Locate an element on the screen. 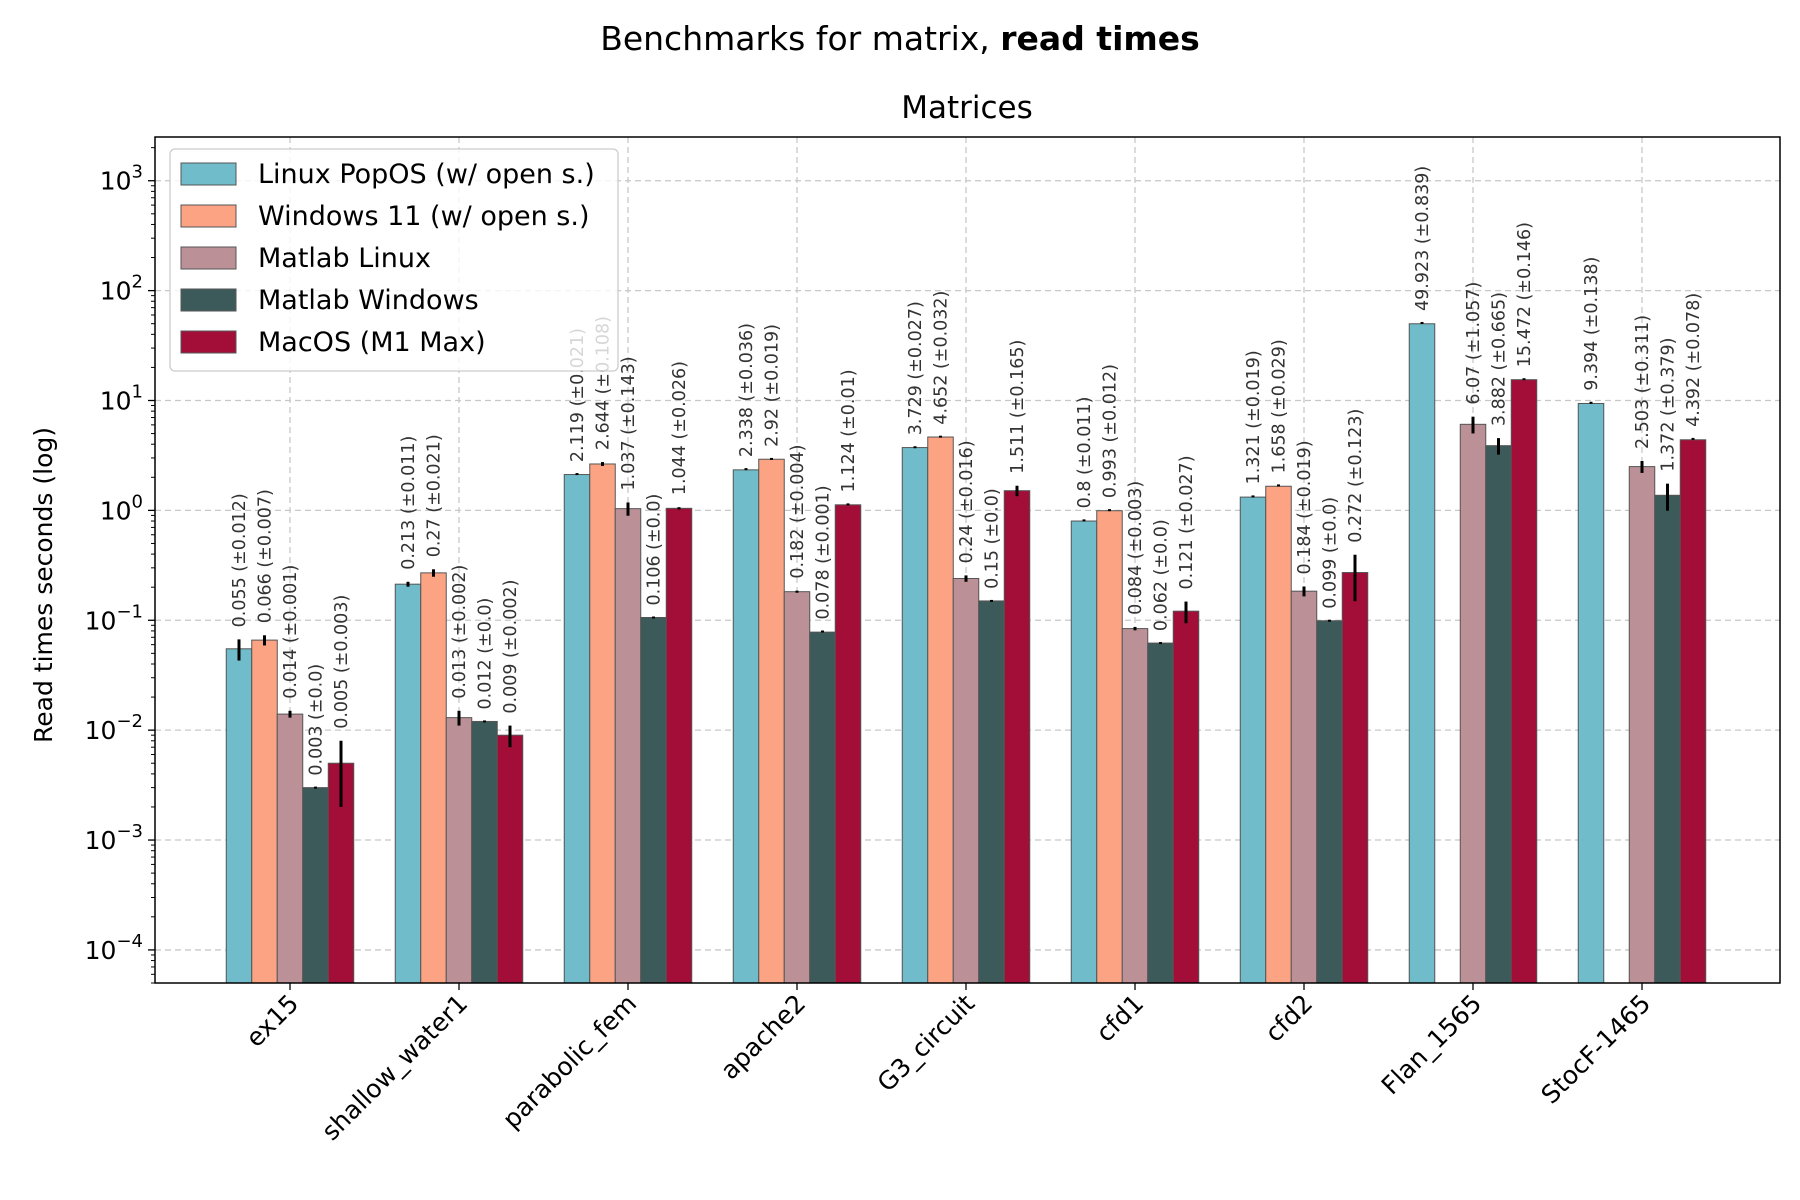 Image resolution: width=1800 pixels, height=1200 pixels. x-tick-label: shallow_water1 is located at coordinates (394, 1067).